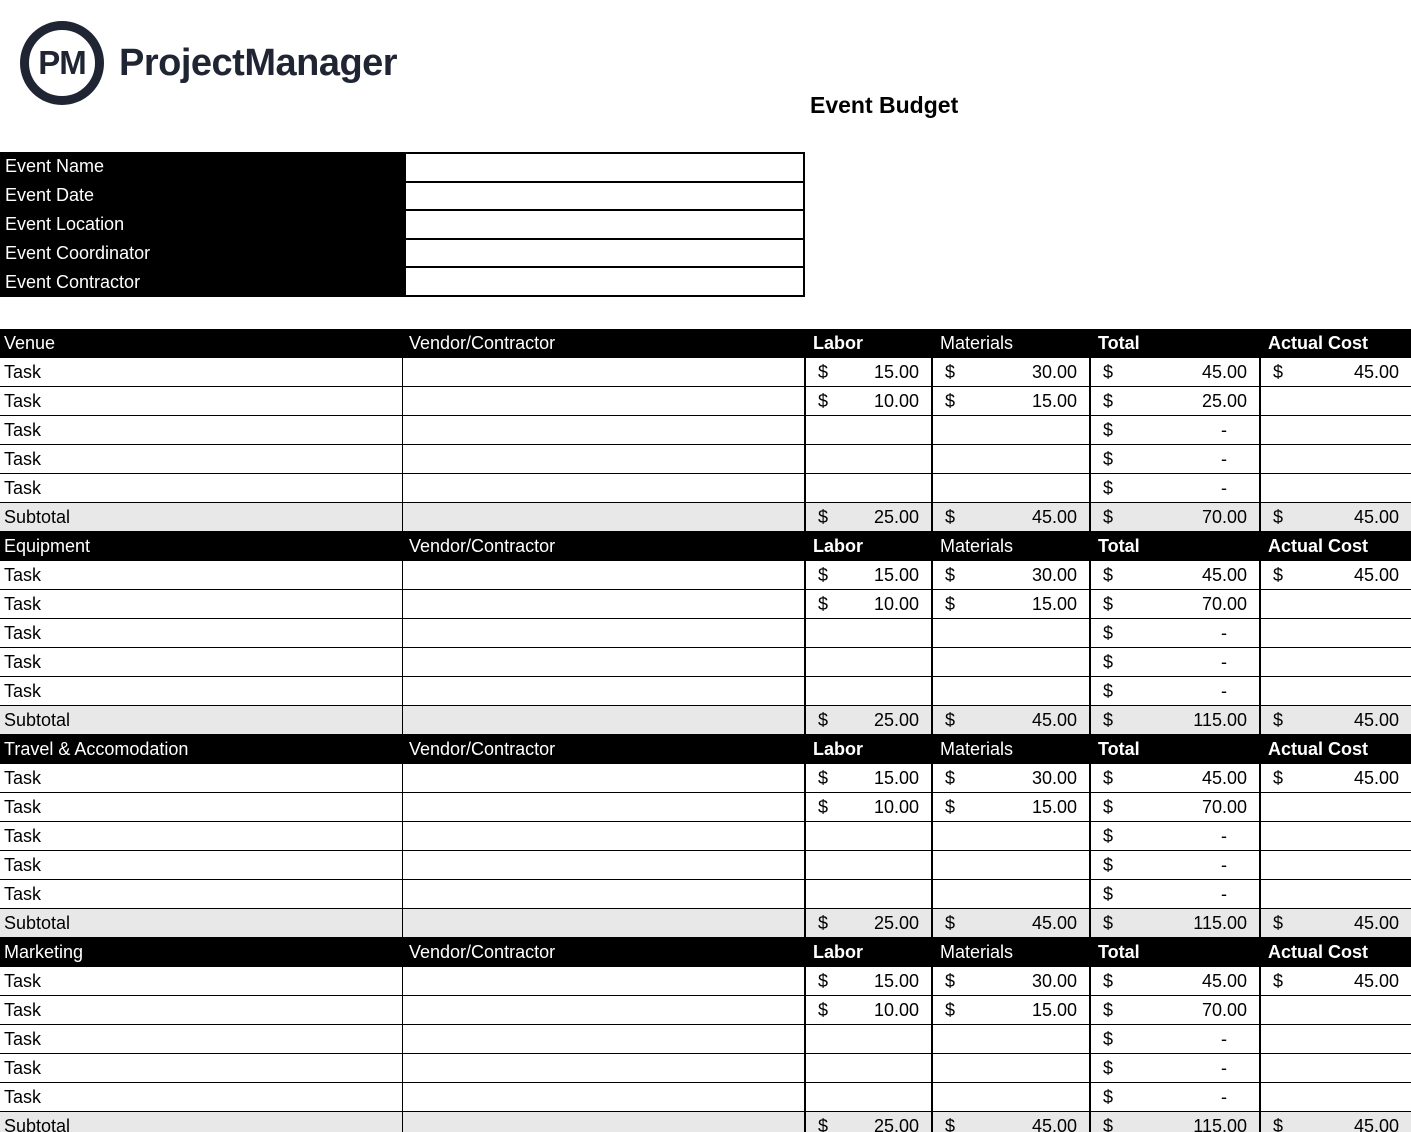  What do you see at coordinates (1176, 401) in the screenshot?
I see `total-cost-cell: $25.00` at bounding box center [1176, 401].